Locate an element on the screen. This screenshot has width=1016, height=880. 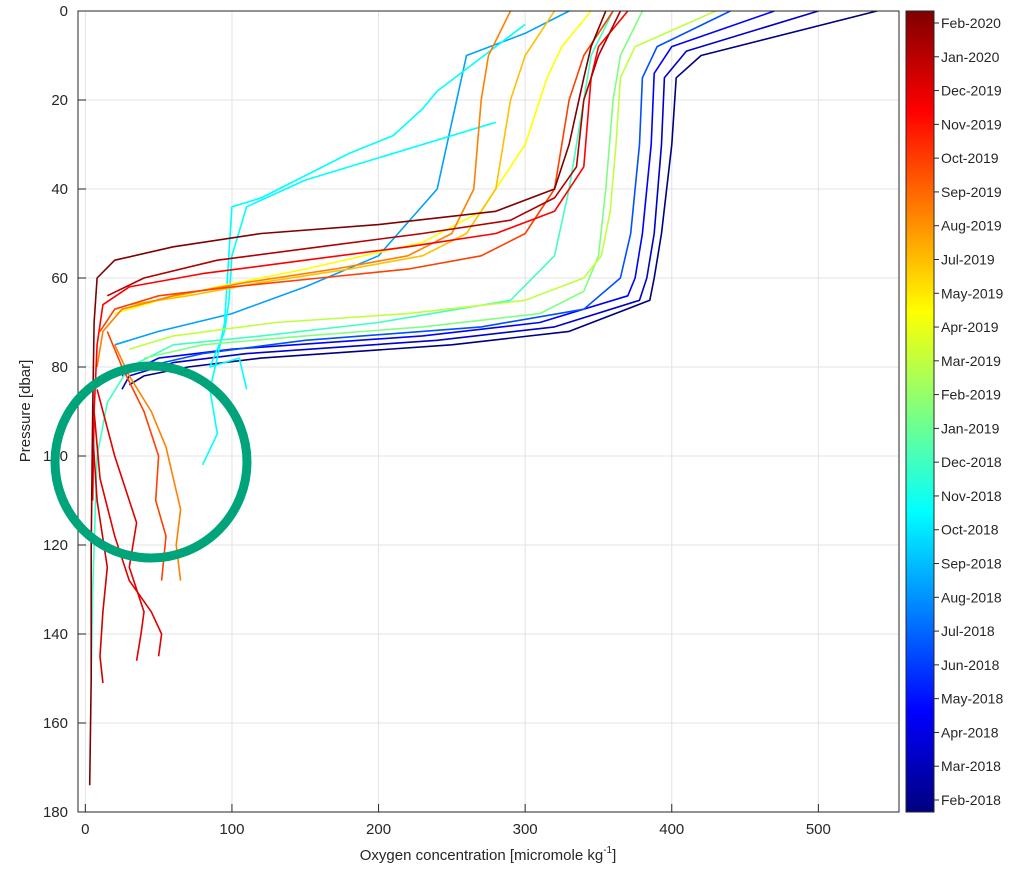
colorbar-label: Jun-2018 is located at coordinates (970, 665).